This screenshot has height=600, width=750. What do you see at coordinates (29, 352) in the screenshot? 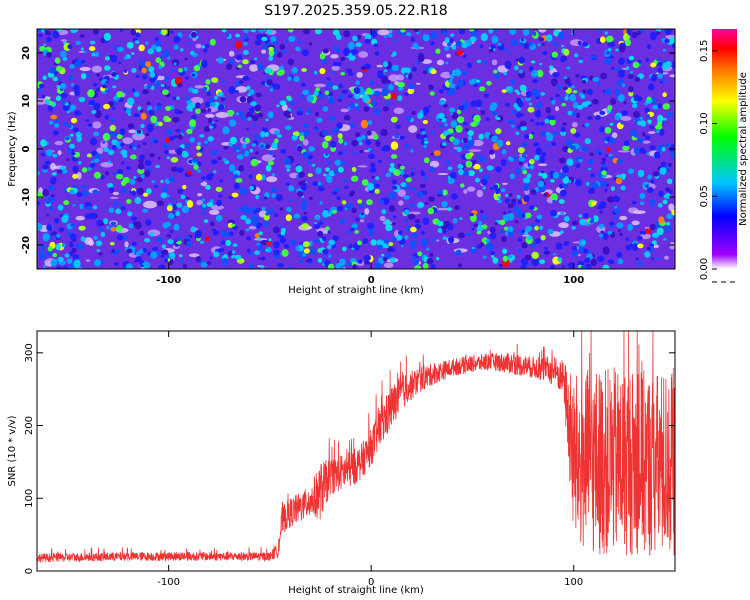
I see `y-tick-label: 300` at bounding box center [29, 352].